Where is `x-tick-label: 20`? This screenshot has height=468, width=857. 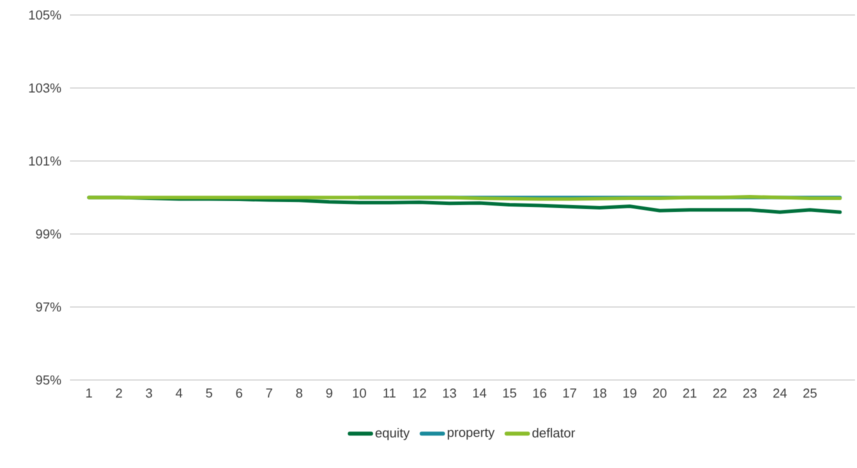 x-tick-label: 20 is located at coordinates (659, 393).